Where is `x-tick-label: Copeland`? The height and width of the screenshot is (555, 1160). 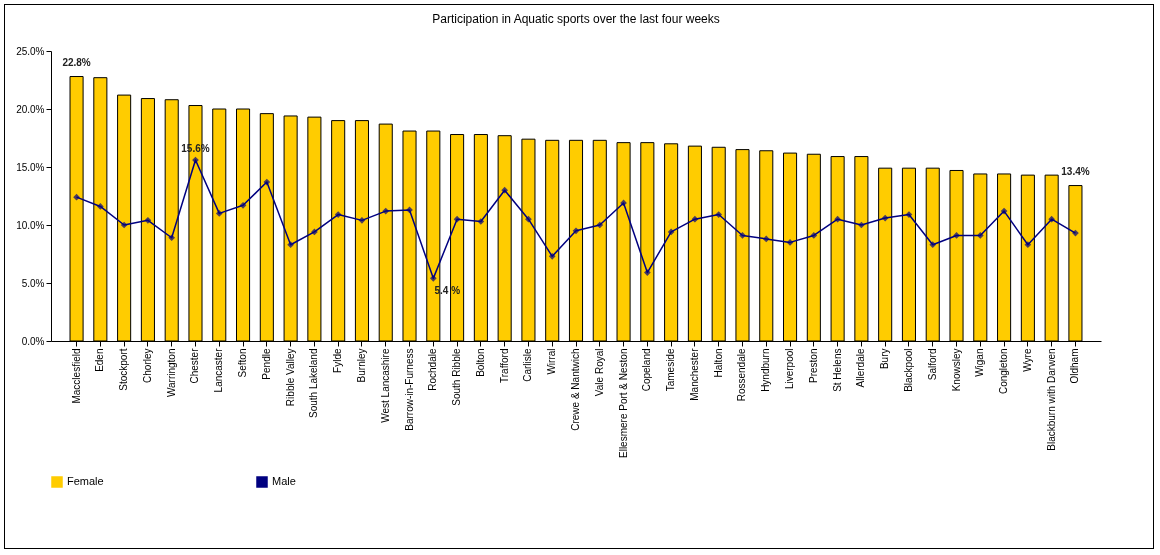
x-tick-label: Copeland is located at coordinates (647, 370).